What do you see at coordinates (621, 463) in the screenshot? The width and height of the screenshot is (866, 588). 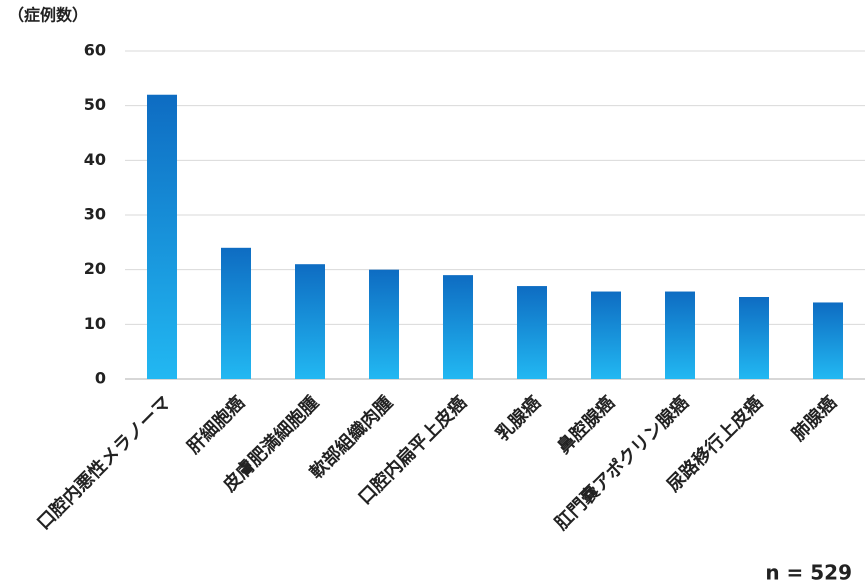 I see `x-tick-label: 肛門嚢アポクリン腺癌` at bounding box center [621, 463].